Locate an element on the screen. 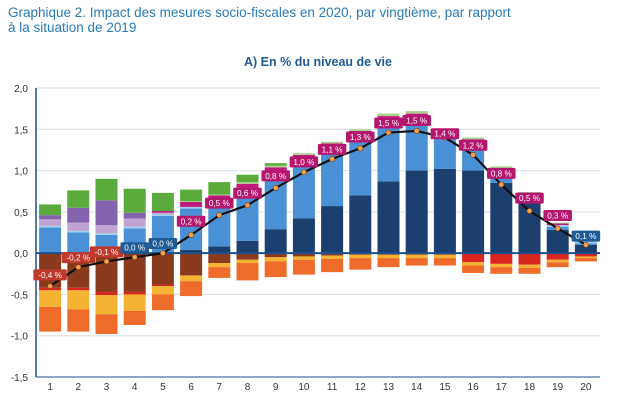 The width and height of the screenshot is (636, 404). x-tick-label: 9 is located at coordinates (276, 387).